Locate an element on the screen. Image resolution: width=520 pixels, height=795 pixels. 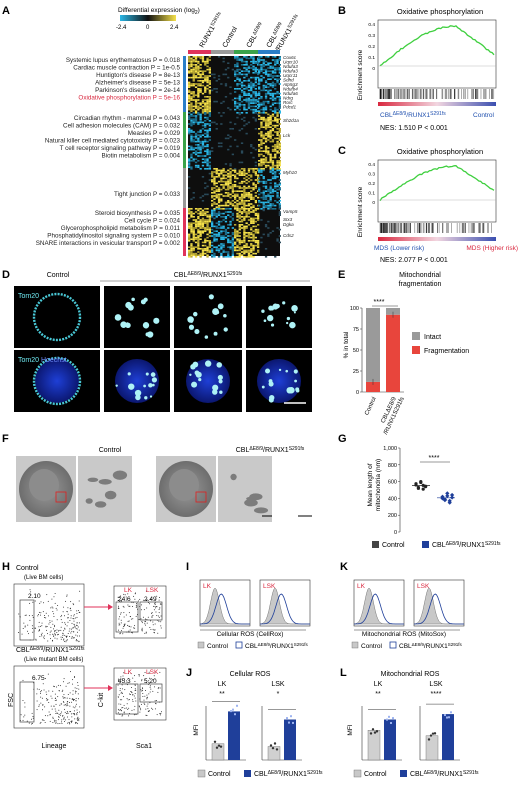
y-tick-label: 0.2 is located at coordinates (371, 47).